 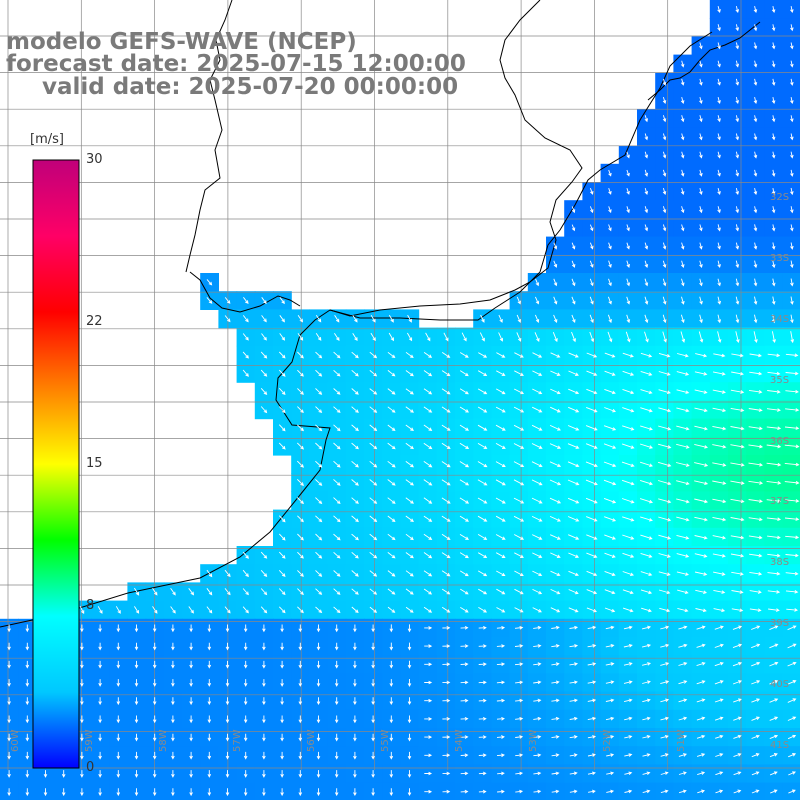 I want to click on longitude-label: 58W, so click(x=163, y=740).